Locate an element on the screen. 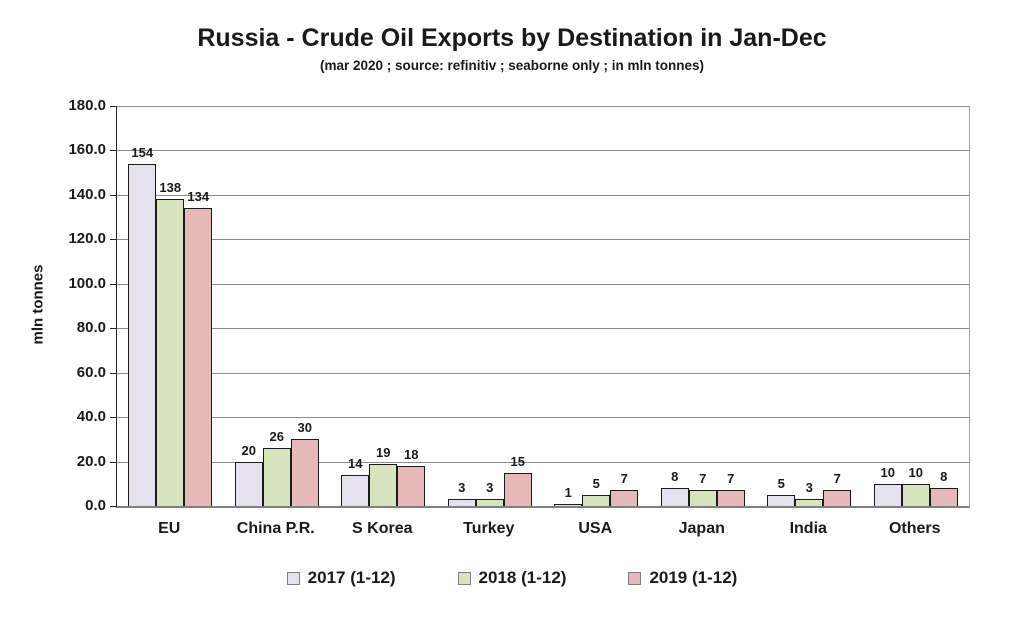 The height and width of the screenshot is (640, 1024). x-category-label: S Korea is located at coordinates (382, 528).